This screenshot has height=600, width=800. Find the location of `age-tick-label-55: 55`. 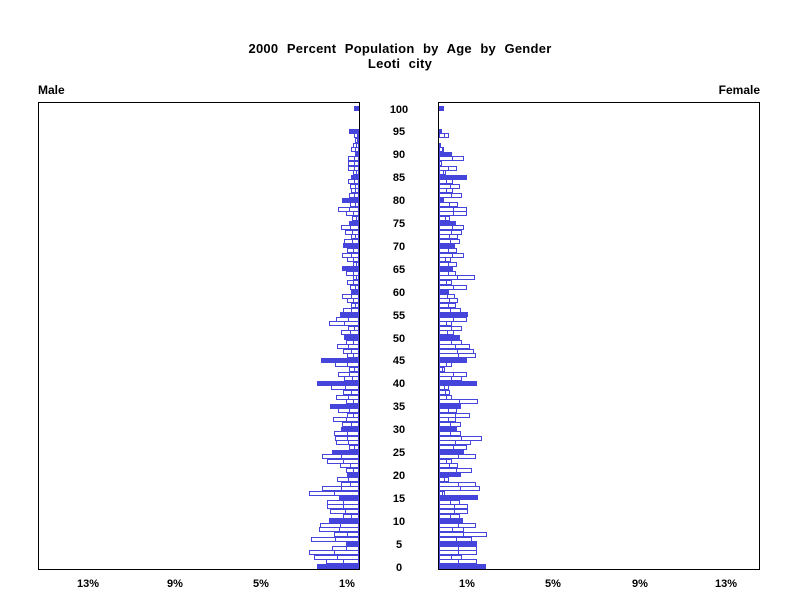

age-tick-label-55: 55 is located at coordinates (399, 316).